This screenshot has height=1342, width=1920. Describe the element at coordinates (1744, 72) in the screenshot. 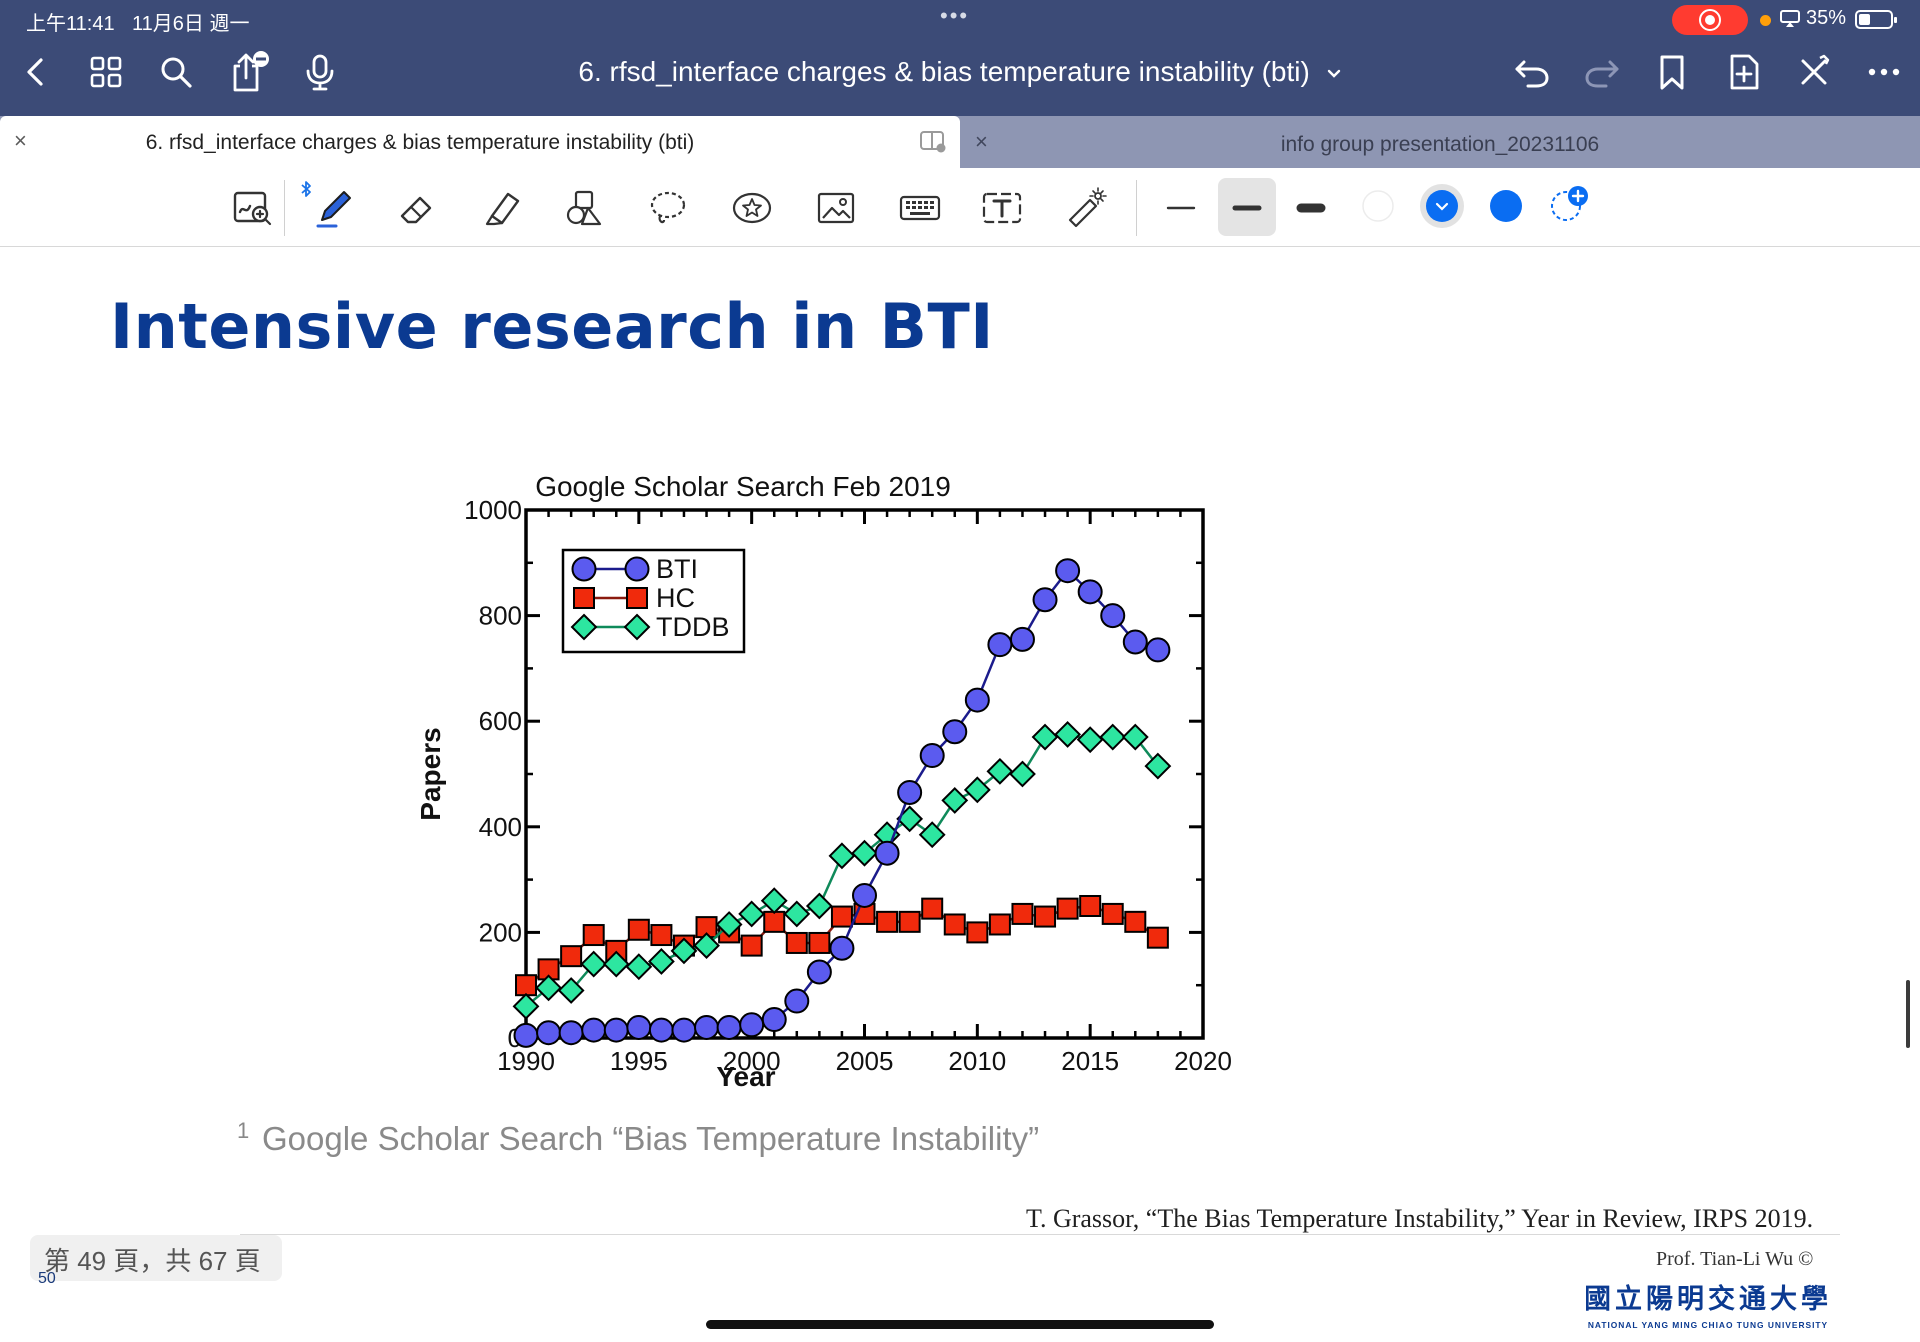

I see `add-page-icon` at that location.